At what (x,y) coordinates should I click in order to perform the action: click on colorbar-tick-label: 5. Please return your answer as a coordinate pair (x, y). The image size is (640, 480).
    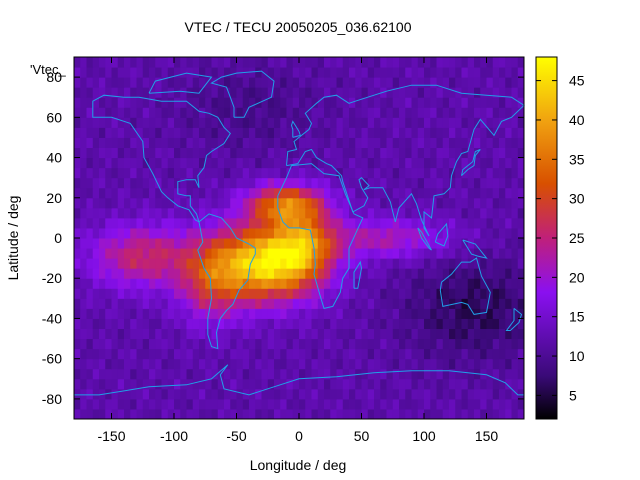
    Looking at the image, I should click on (573, 395).